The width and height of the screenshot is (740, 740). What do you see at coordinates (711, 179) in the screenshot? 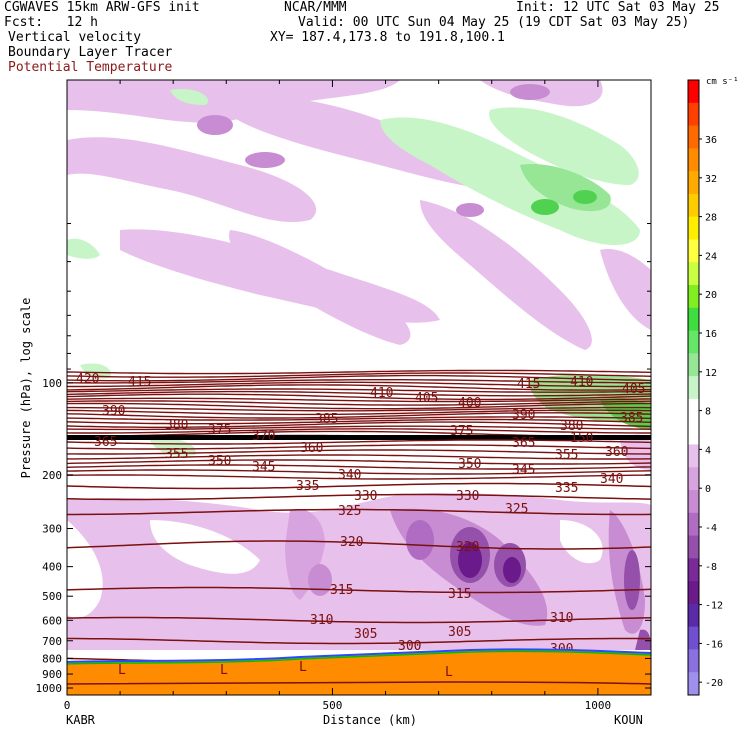
I see `colorbar-label: 32` at bounding box center [711, 179].